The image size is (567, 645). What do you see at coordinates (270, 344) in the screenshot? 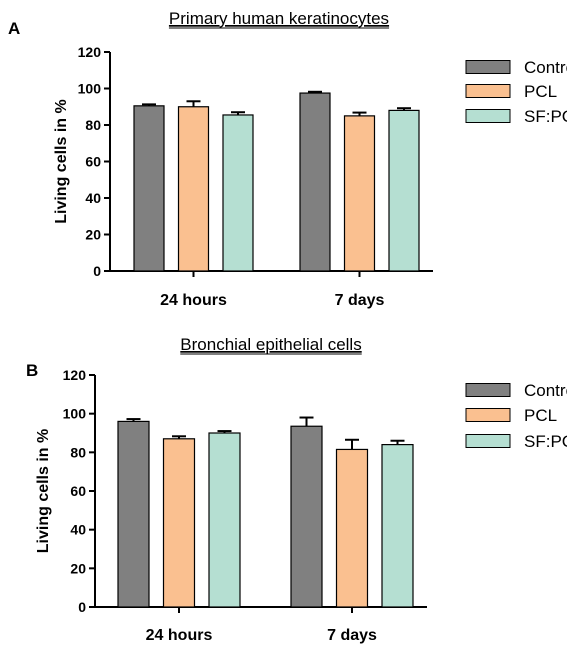
I see `chart-title: Bronchial epithelial cells` at bounding box center [270, 344].